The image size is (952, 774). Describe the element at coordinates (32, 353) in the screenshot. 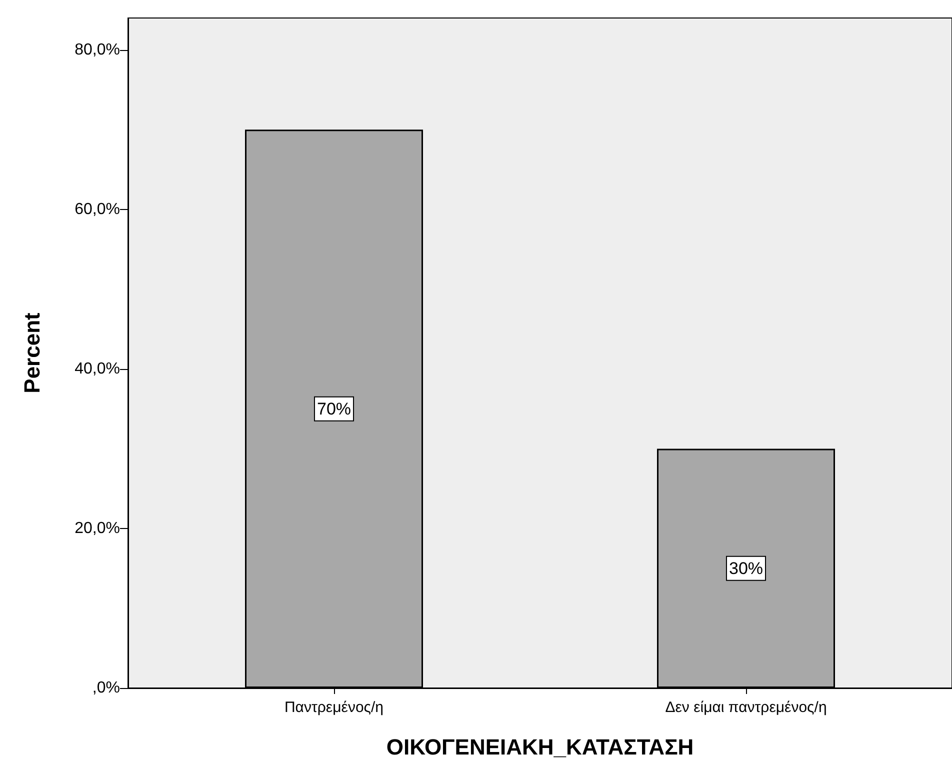

I see `y-axis-title: Percent` at that location.